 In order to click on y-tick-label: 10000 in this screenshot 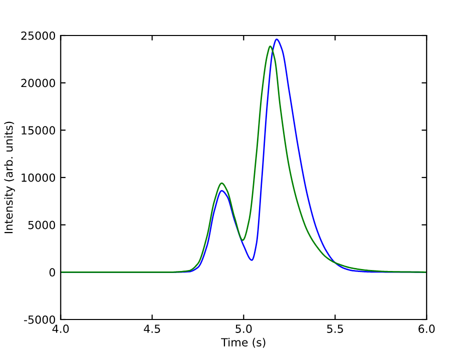, I will do `click(39, 177)`.